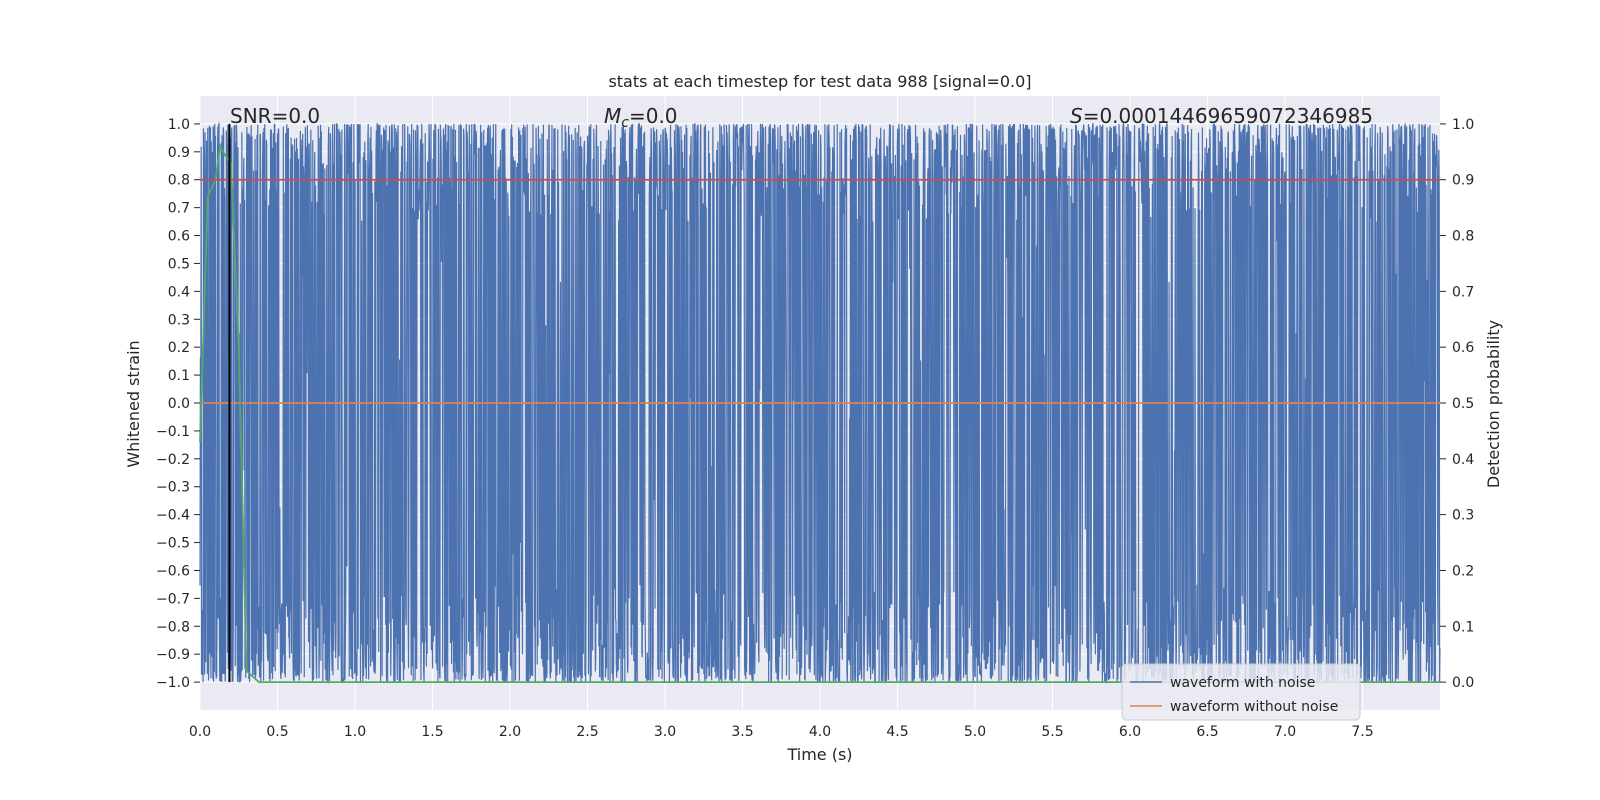 The height and width of the screenshot is (800, 1600). I want to click on y-tick-label: −0.9, so click(173, 655).